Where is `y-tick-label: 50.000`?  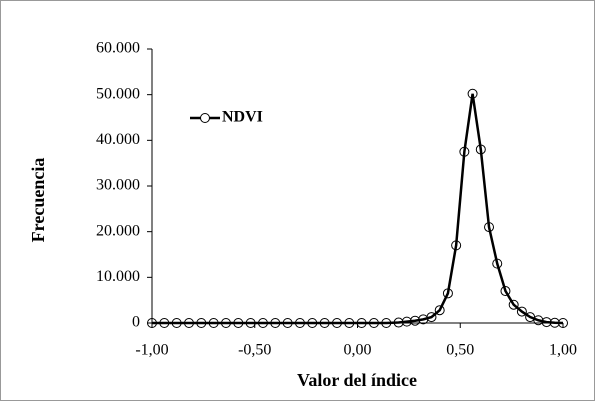 y-tick-label: 50.000 is located at coordinates (118, 93).